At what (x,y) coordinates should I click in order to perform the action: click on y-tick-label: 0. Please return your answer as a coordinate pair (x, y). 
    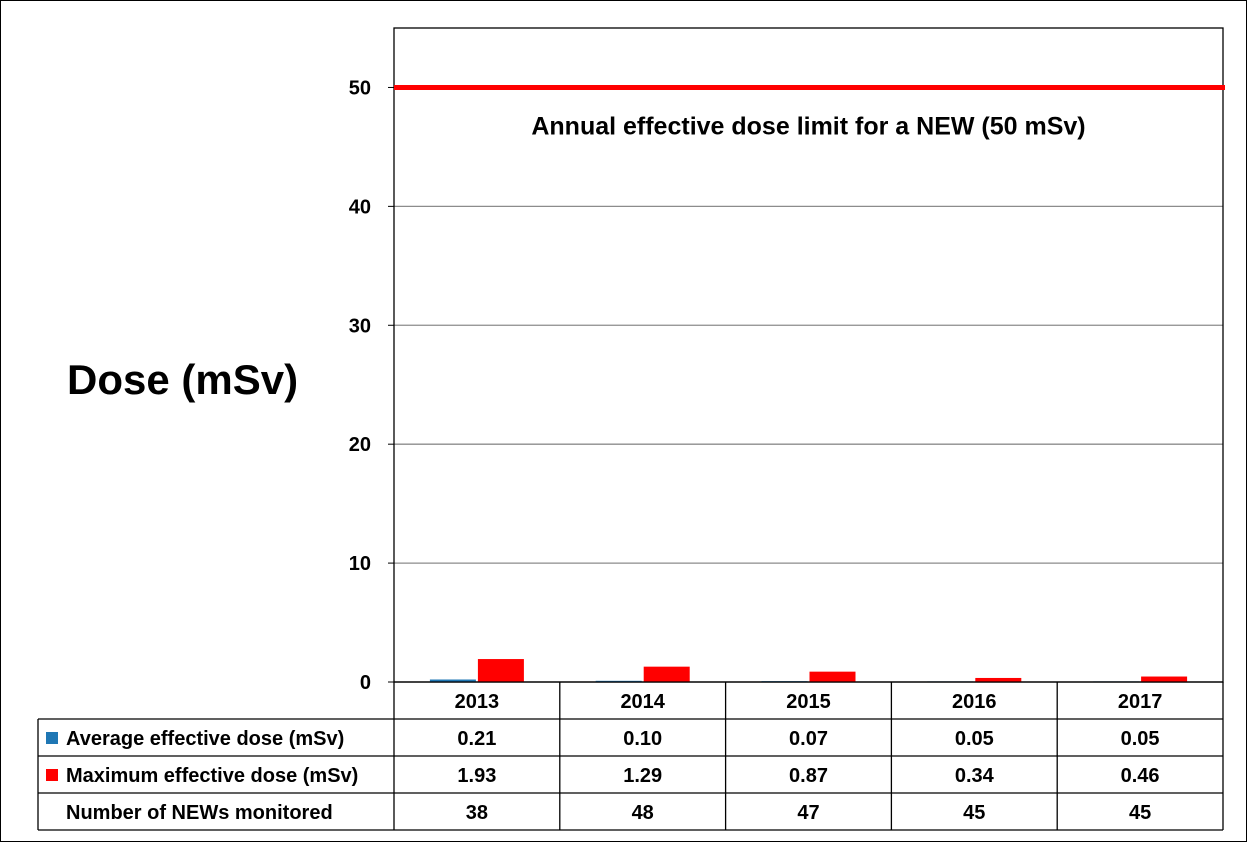
    Looking at the image, I should click on (365, 683).